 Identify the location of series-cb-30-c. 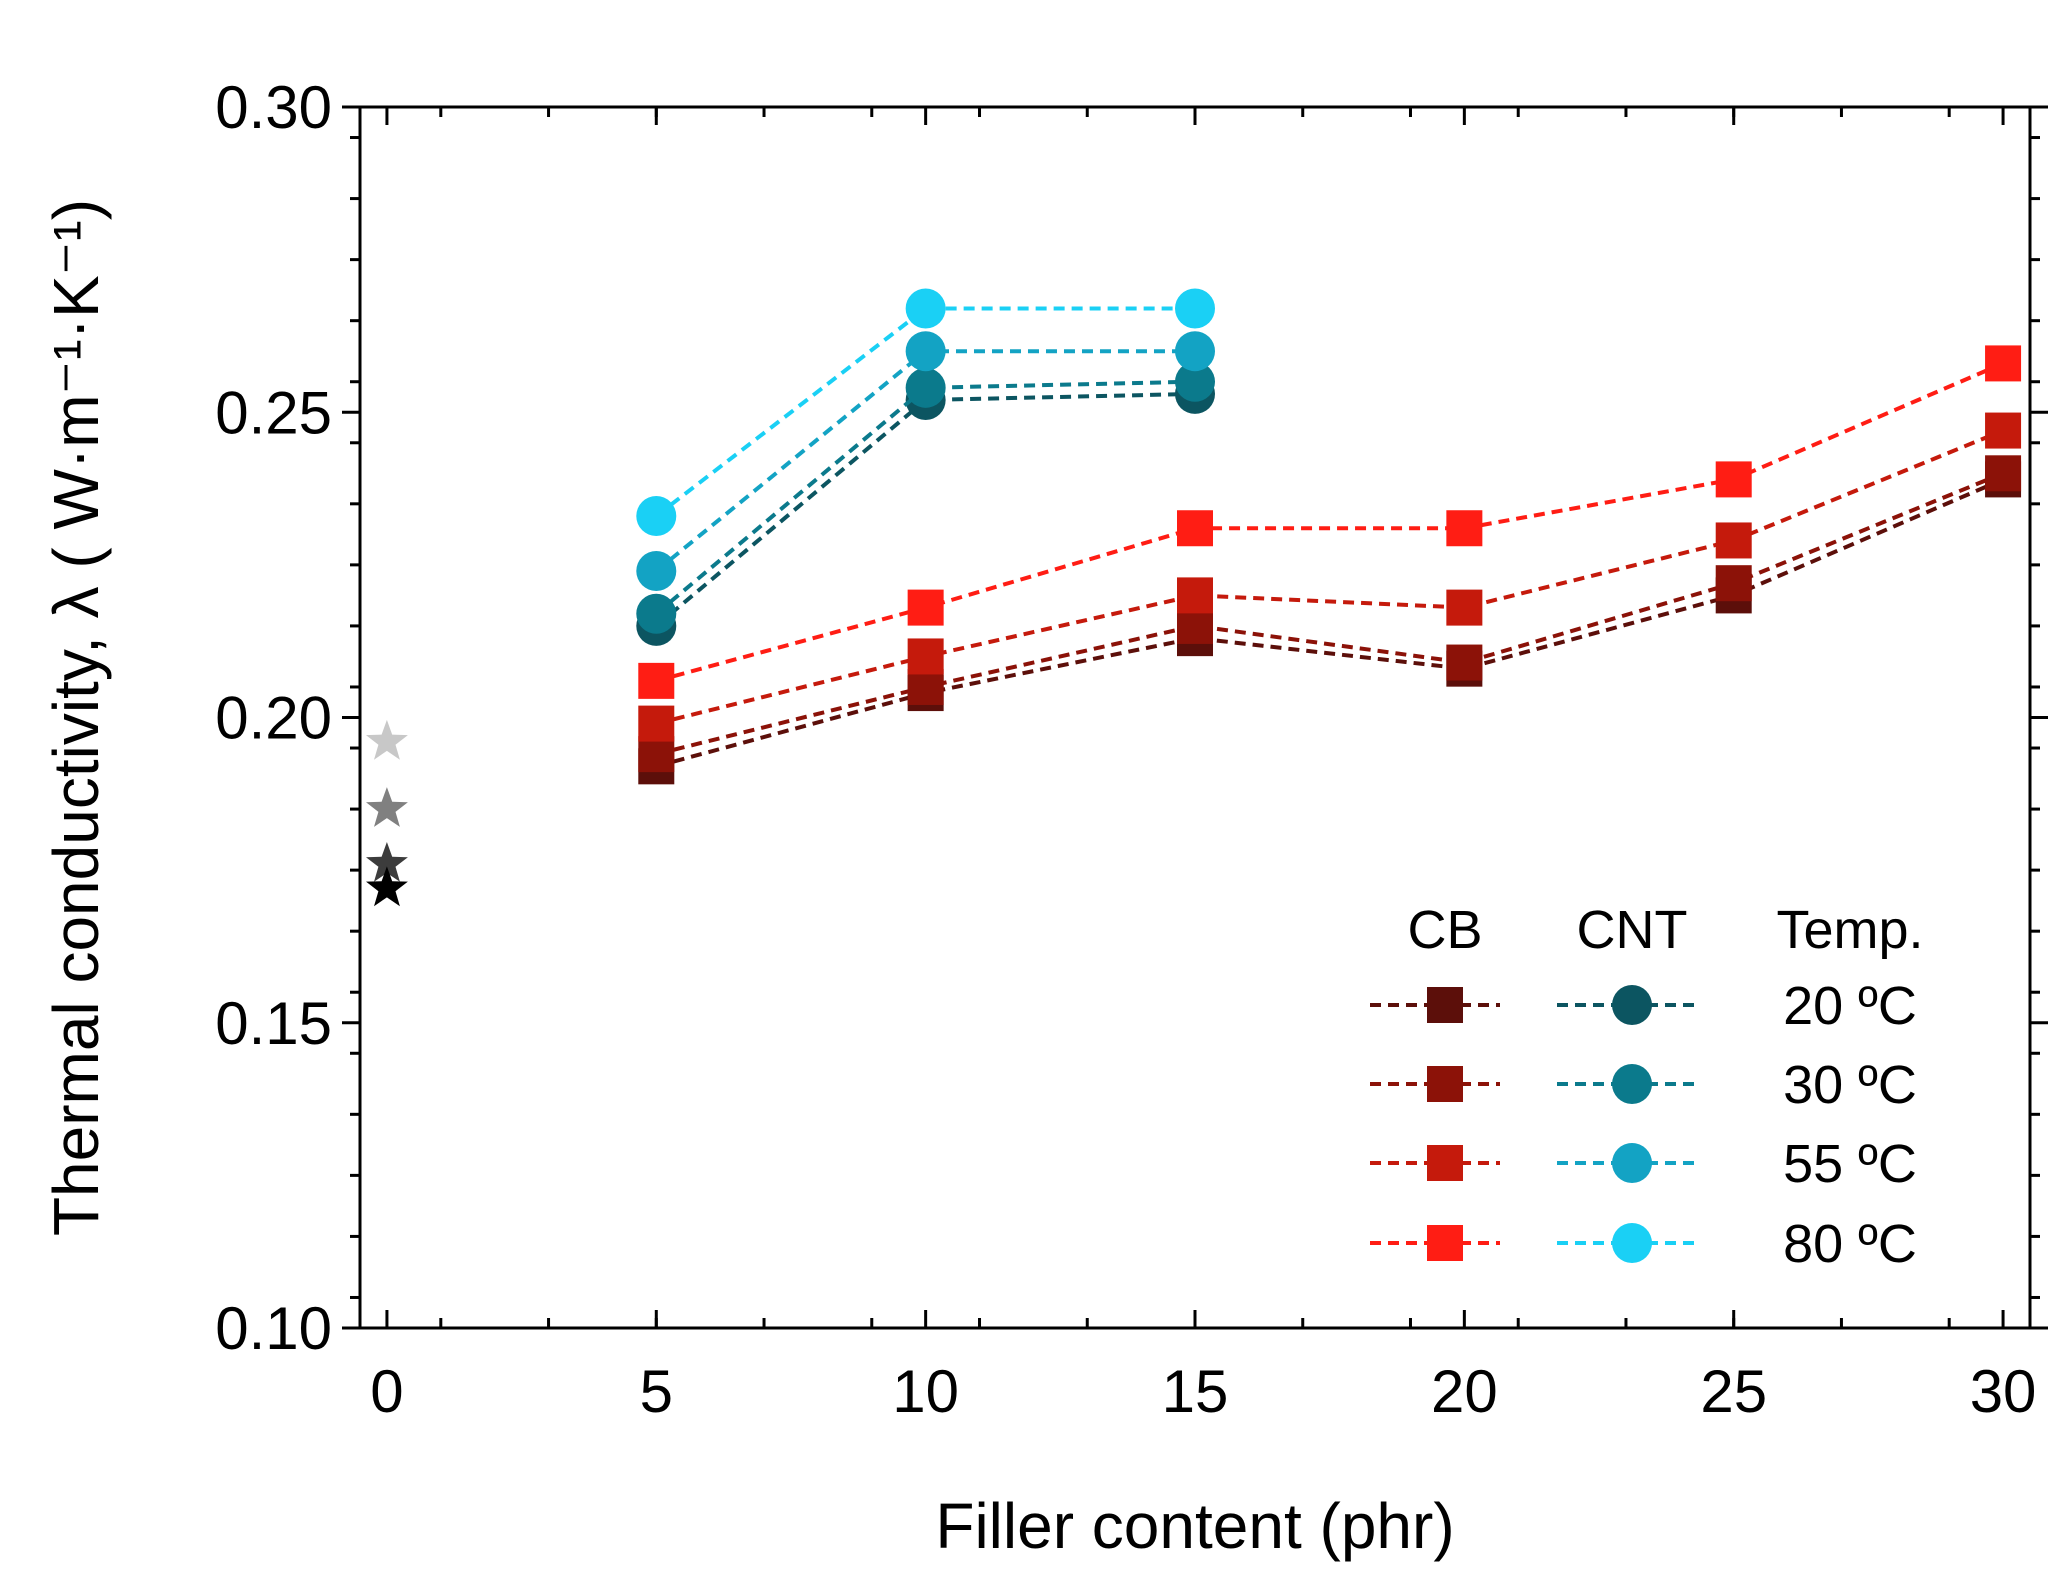
(1330, 614).